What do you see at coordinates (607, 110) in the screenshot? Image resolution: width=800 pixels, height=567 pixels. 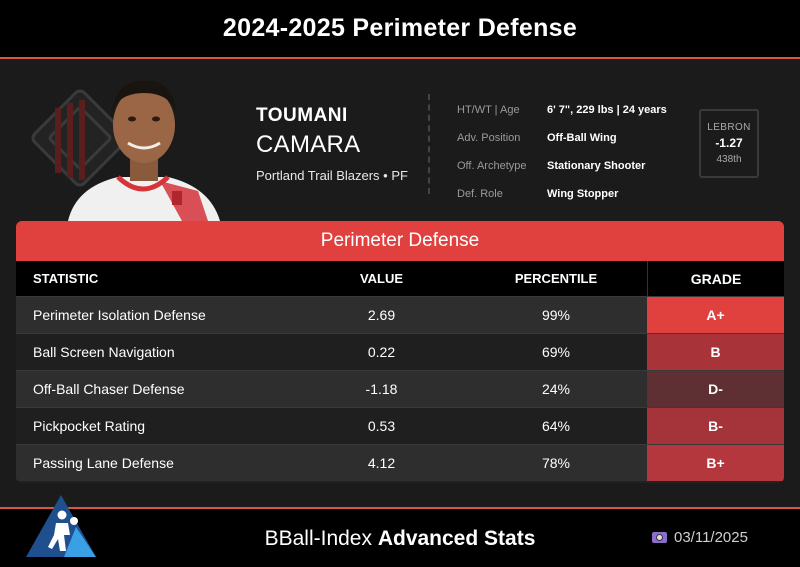 I see `info-value: 6' 7", 229 lbs | 24 years` at bounding box center [607, 110].